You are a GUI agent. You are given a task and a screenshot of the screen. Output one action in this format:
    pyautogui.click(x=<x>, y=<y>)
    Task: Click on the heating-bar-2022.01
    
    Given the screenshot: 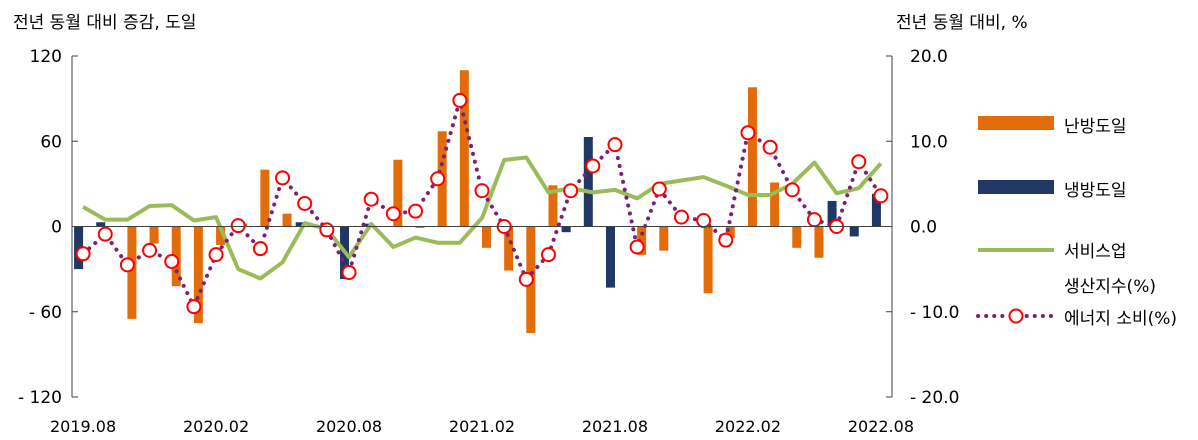 What is the action you would take?
    pyautogui.click(x=730, y=232)
    